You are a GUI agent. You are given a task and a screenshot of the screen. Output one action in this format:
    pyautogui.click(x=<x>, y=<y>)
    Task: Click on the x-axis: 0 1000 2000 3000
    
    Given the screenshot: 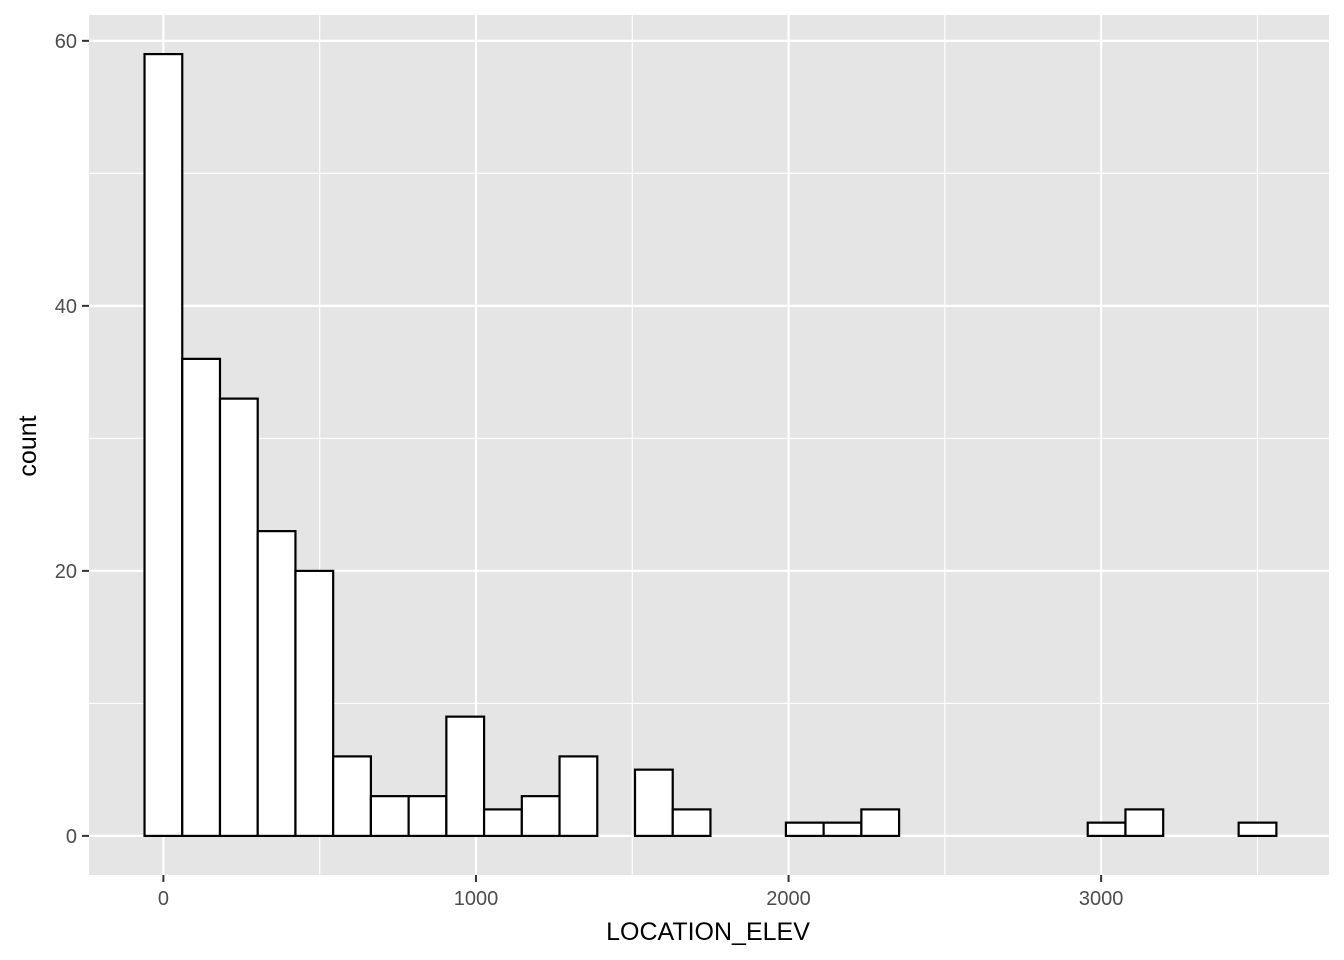 What is the action you would take?
    pyautogui.click(x=641, y=892)
    